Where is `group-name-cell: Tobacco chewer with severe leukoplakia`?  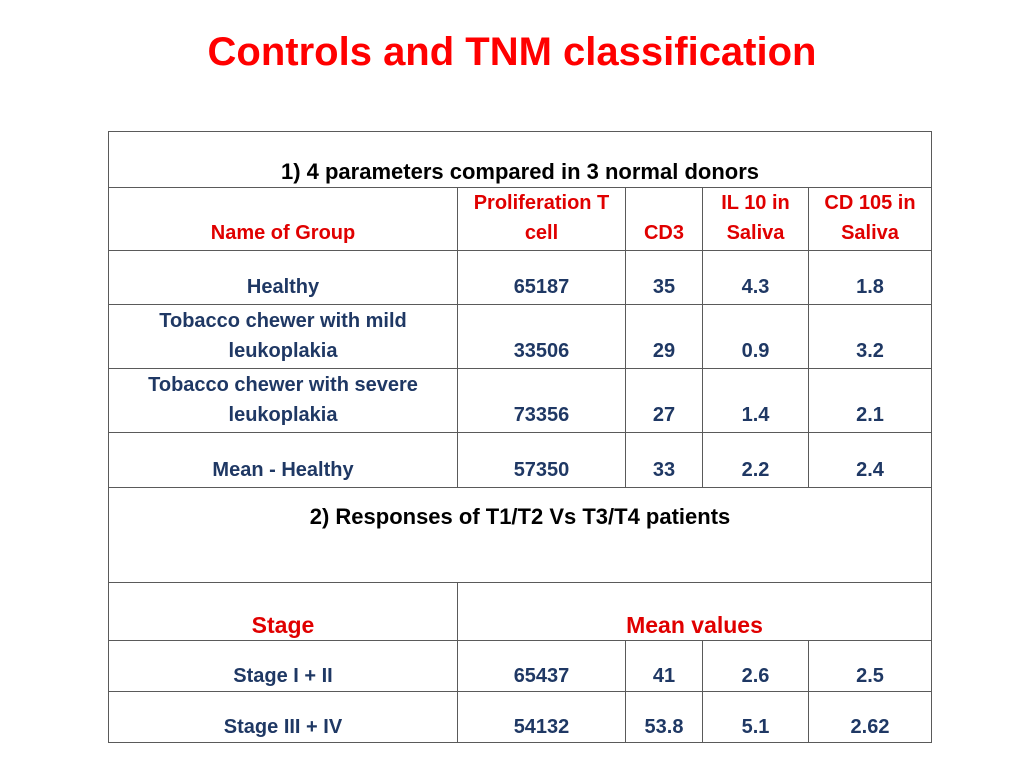 group-name-cell: Tobacco chewer with severe leukoplakia is located at coordinates (283, 400).